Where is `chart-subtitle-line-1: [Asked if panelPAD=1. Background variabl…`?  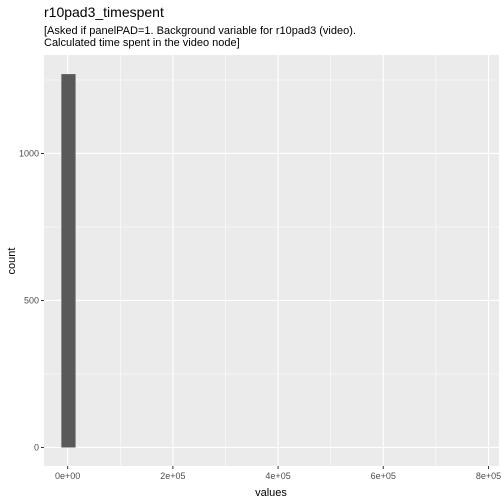 chart-subtitle-line-1: [Asked if panelPAD=1. Background variabl… is located at coordinates (200, 31).